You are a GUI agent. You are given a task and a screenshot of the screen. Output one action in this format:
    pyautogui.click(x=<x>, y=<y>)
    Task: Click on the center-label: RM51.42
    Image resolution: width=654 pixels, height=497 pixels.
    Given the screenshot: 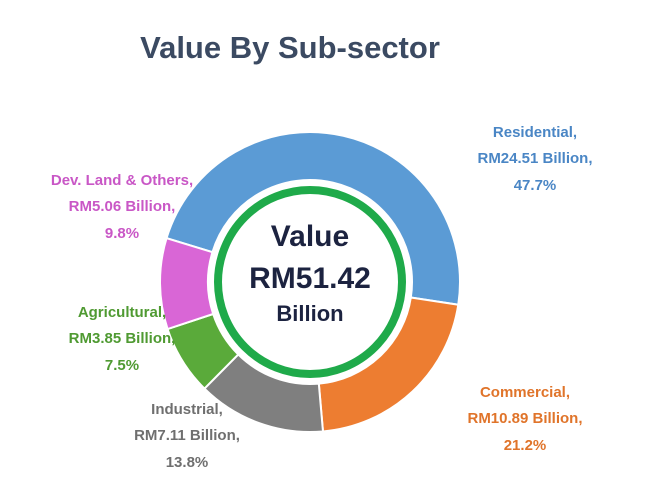 What is the action you would take?
    pyautogui.click(x=310, y=278)
    